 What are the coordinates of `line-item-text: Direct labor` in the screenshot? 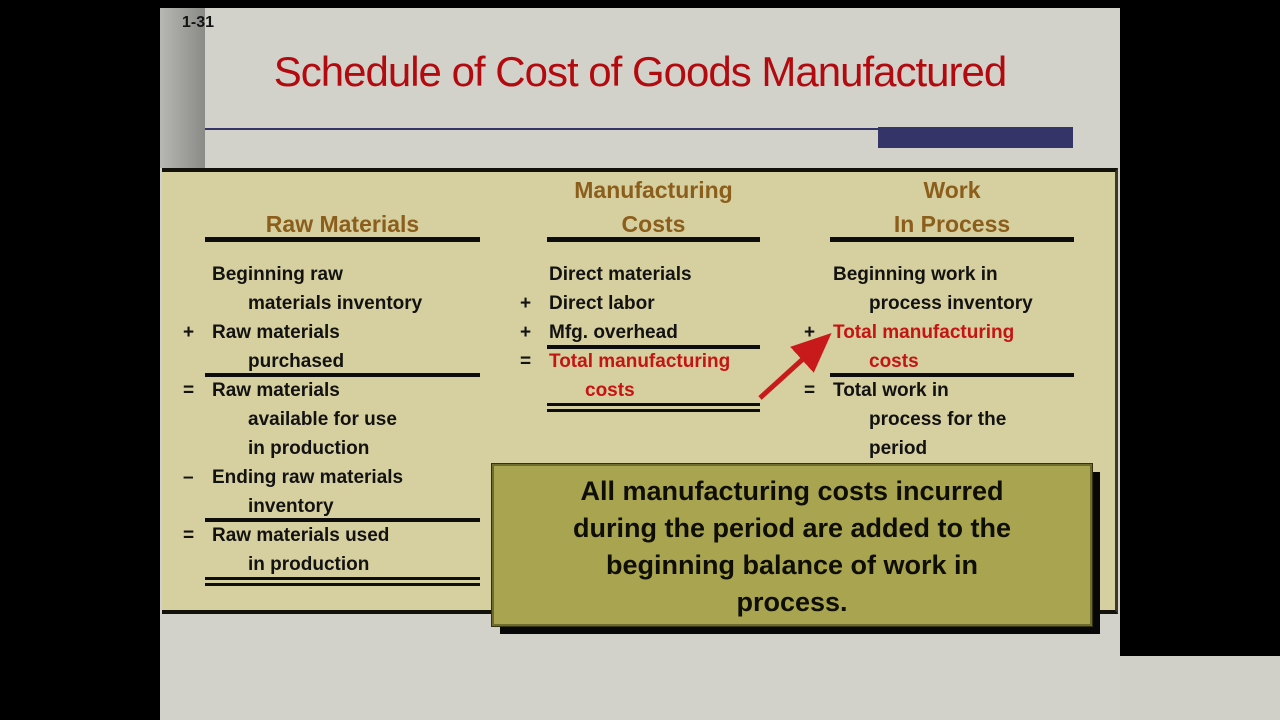 It's located at (602, 303).